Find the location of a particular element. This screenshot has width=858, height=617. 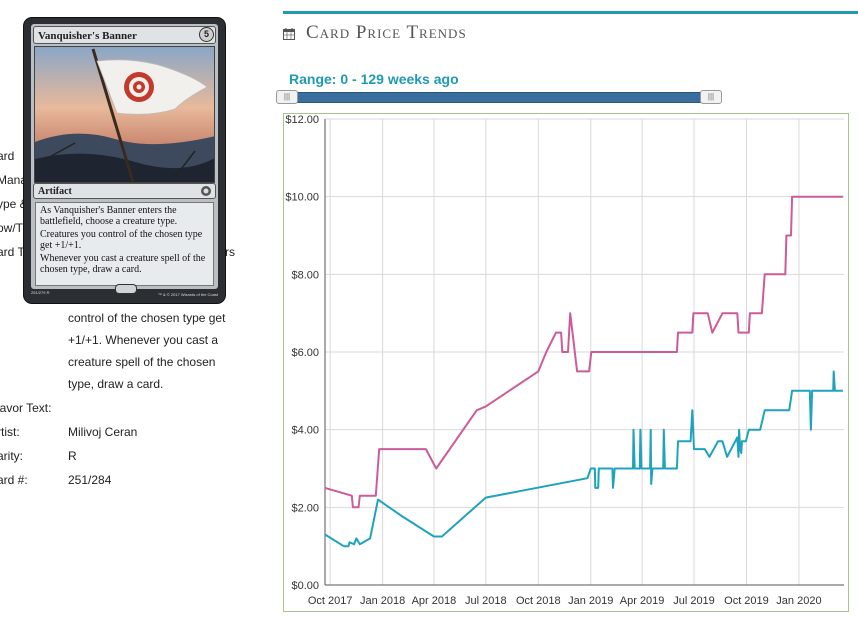

set-symbol-icon is located at coordinates (206, 191).